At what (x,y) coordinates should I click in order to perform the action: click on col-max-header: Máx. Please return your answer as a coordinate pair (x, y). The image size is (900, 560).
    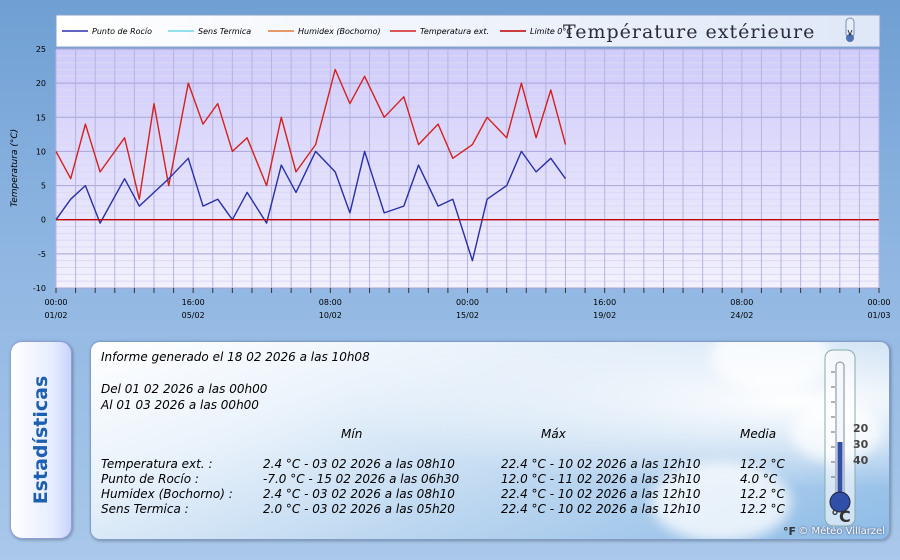
    Looking at the image, I should click on (553, 434).